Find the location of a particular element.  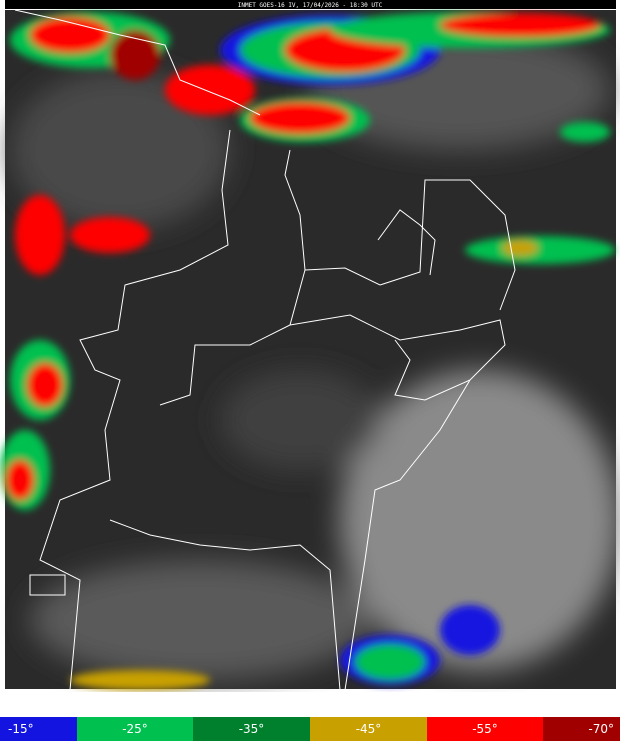

legend-label: -25° is located at coordinates (135, 729).